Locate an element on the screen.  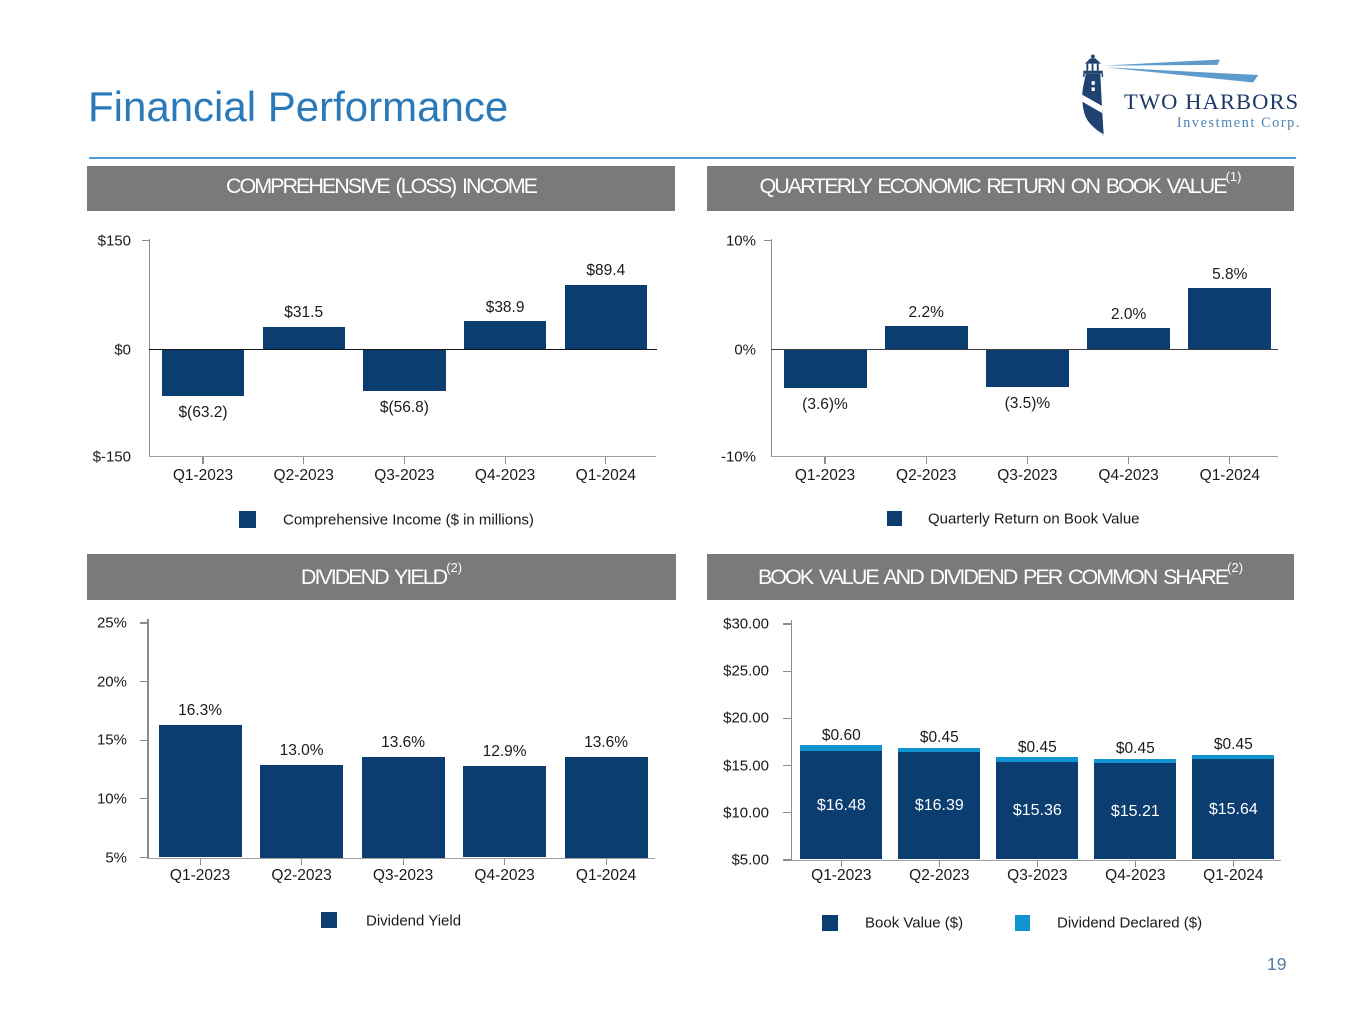
svg-text: Investment Corp. is located at coordinates (1239, 123).